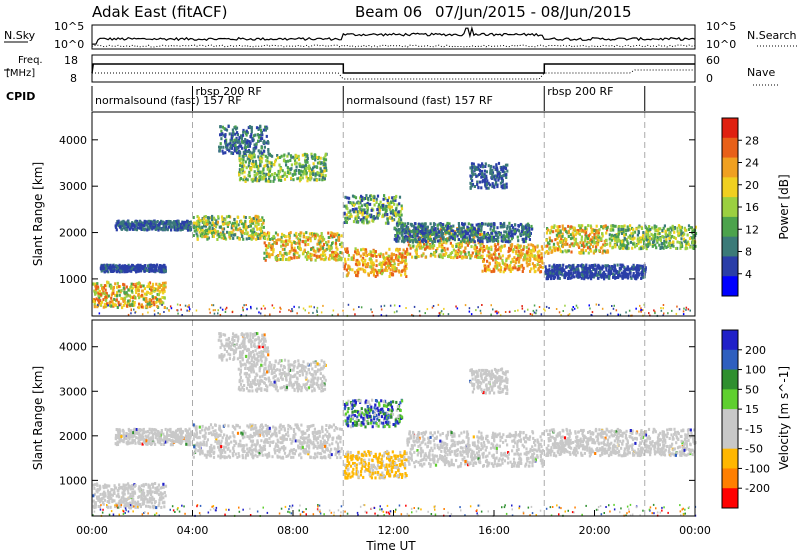 The width and height of the screenshot is (800, 554). I want to click on noise-right-label: N.Search, so click(772, 35).